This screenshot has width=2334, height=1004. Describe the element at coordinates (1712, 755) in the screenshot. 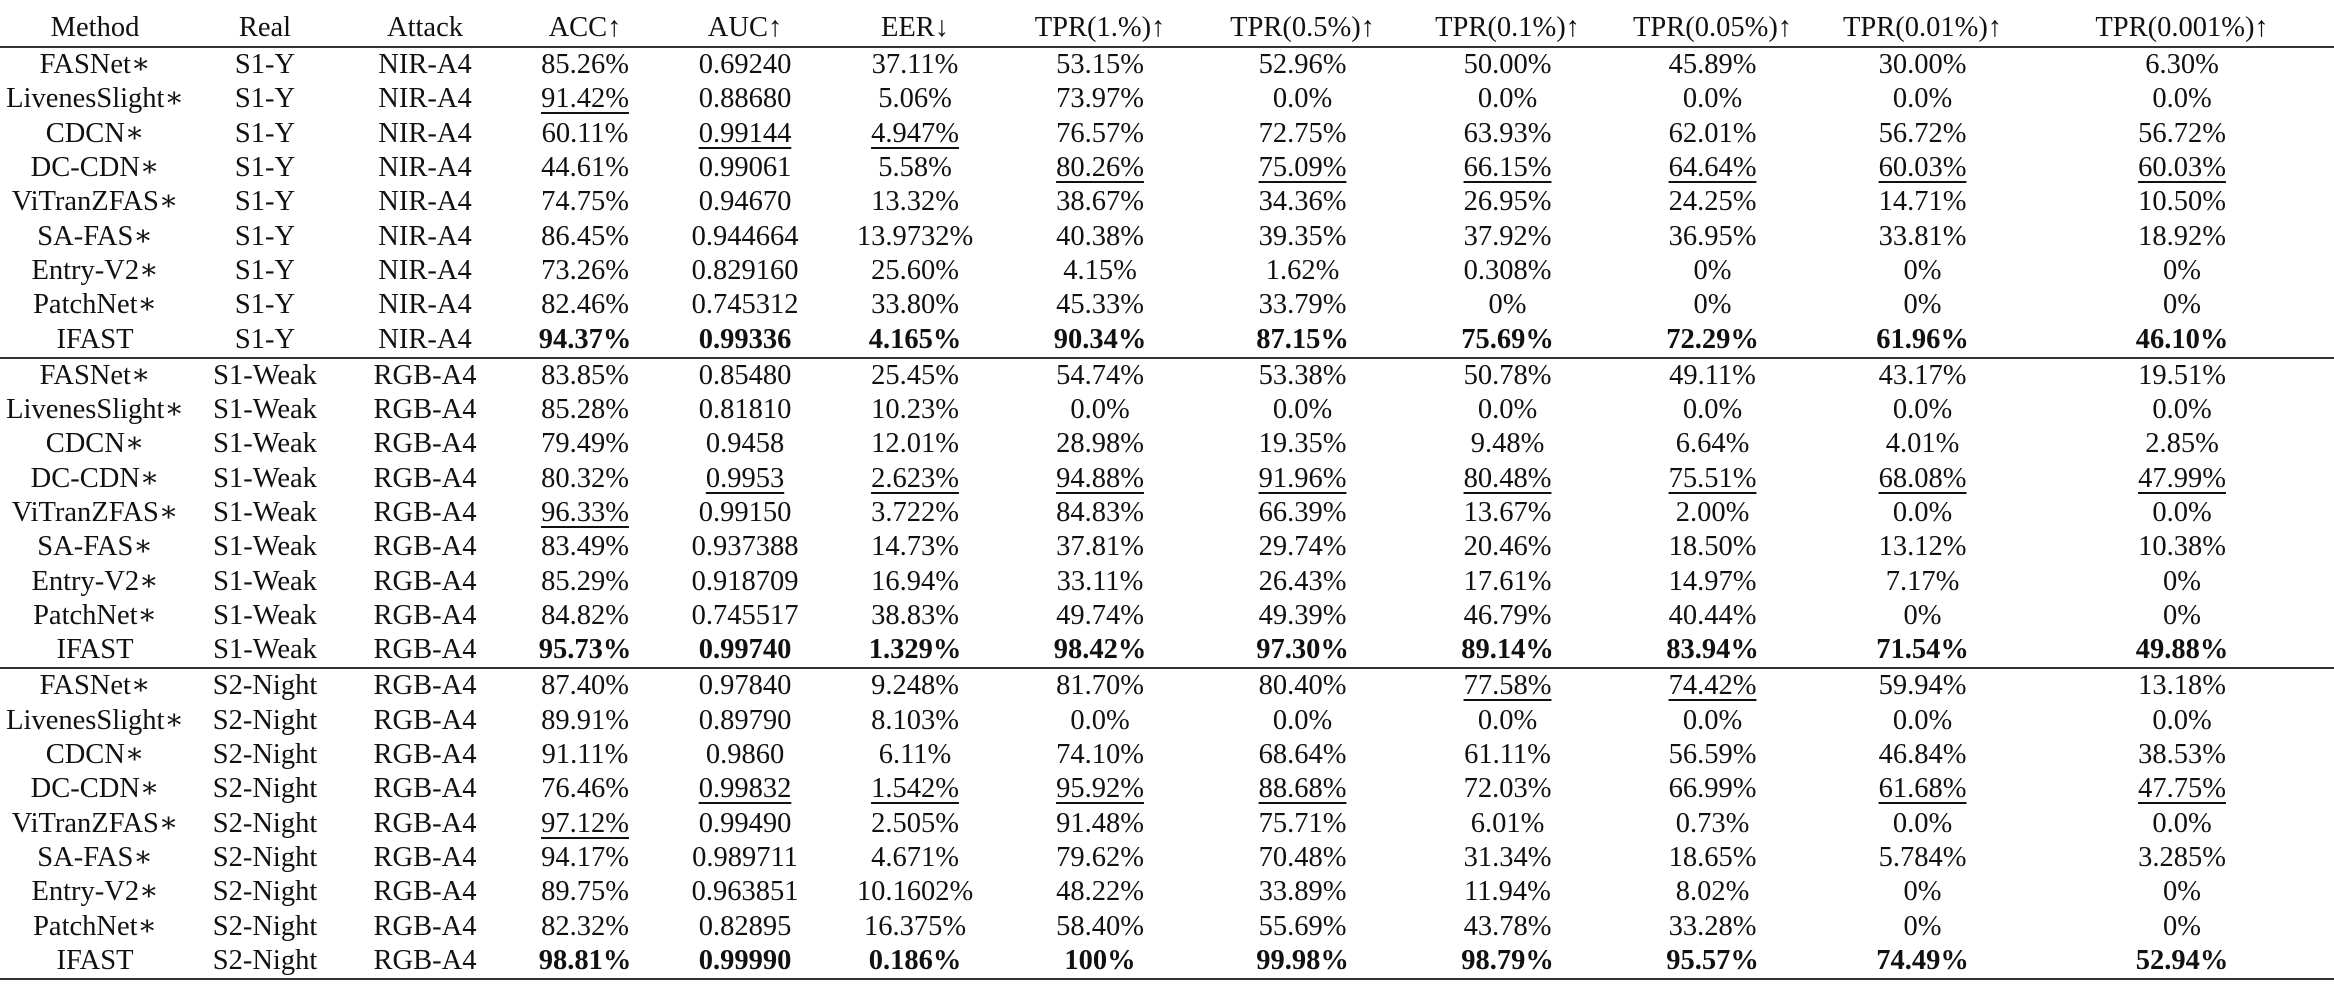

I see `cell-value: 56.59%` at that location.